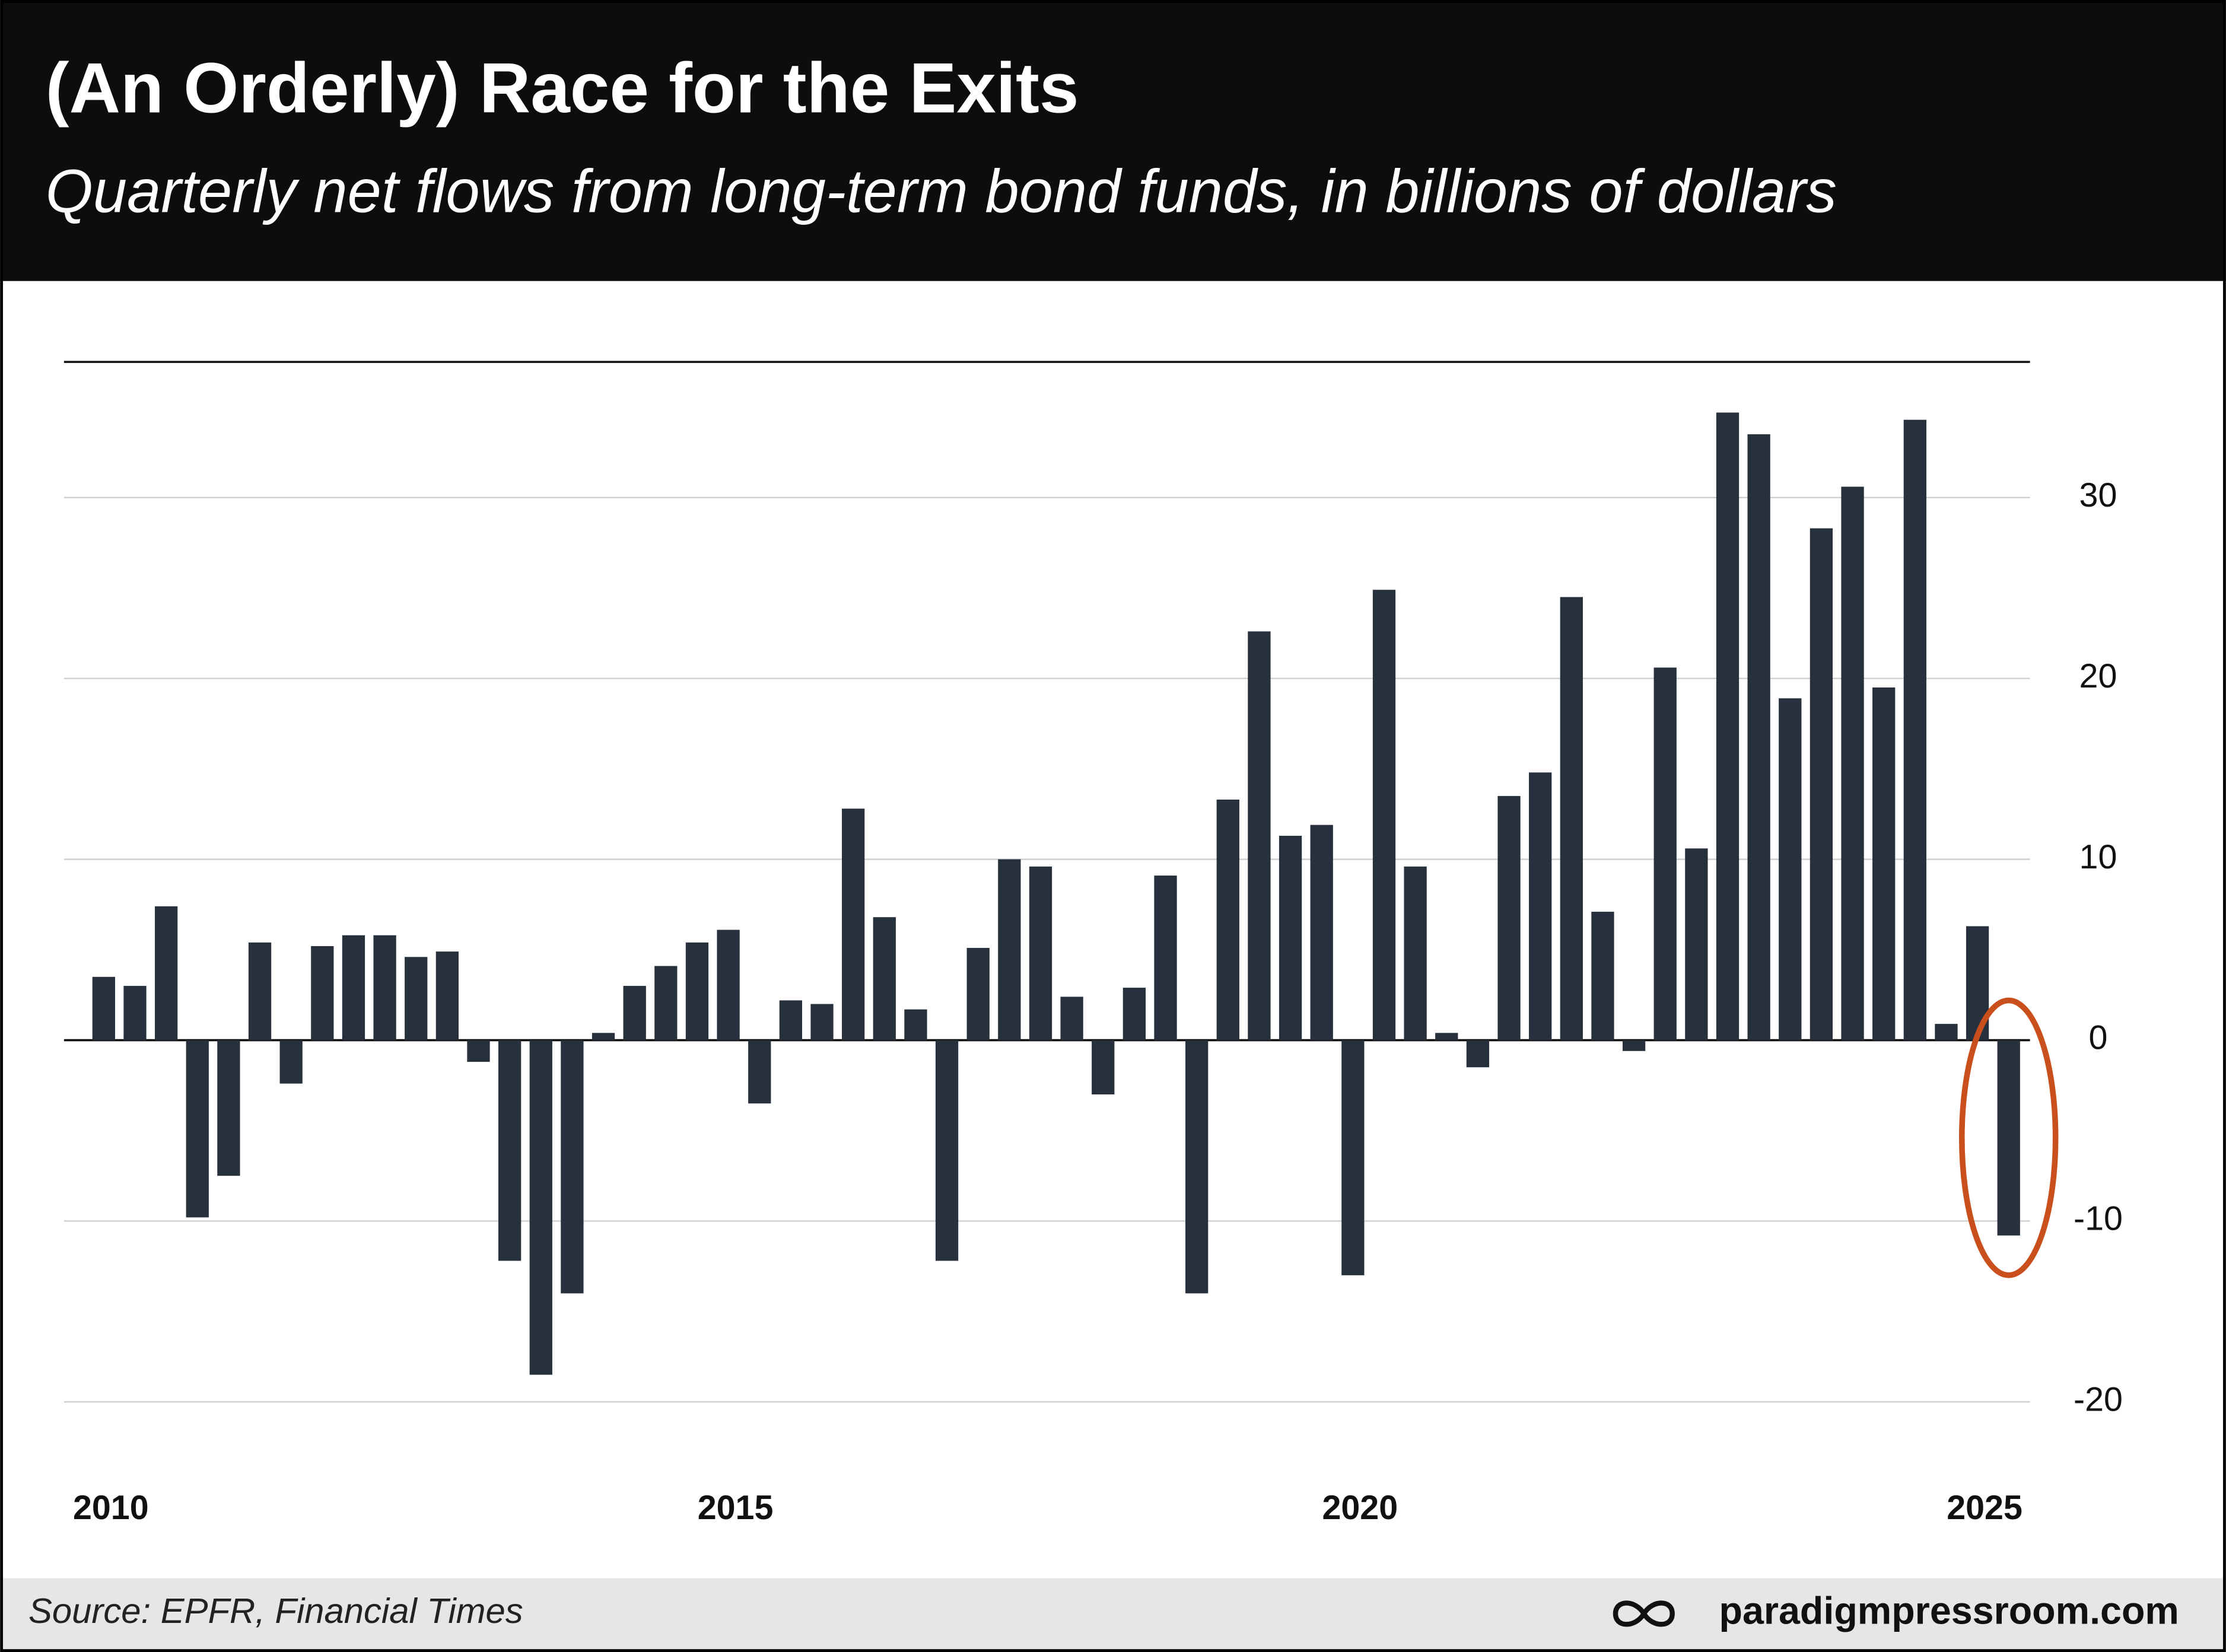 The width and height of the screenshot is (2226, 1652). What do you see at coordinates (562, 88) in the screenshot?
I see `chart-title: (An Orderly) Race for the Exits` at bounding box center [562, 88].